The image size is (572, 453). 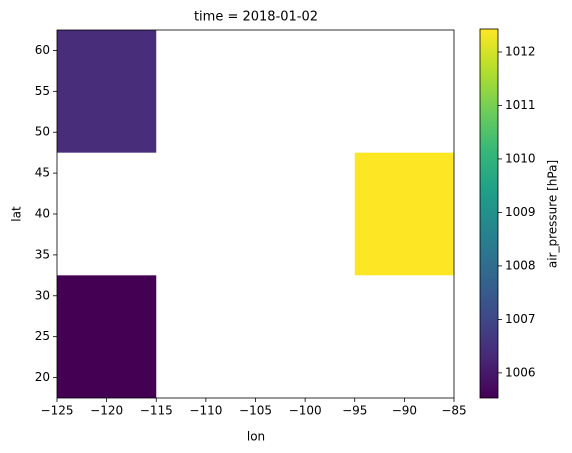 I want to click on x-tick-label: −125, so click(x=57, y=411).